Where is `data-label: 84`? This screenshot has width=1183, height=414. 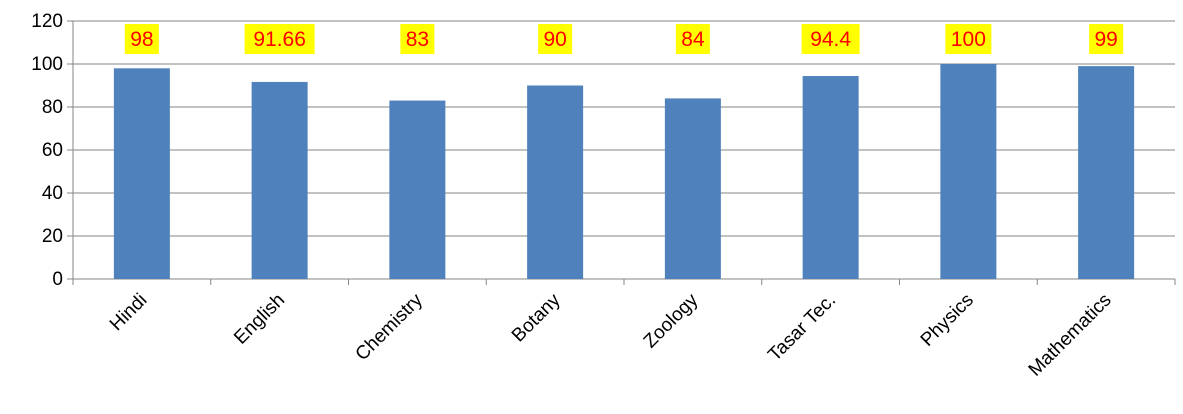 data-label: 84 is located at coordinates (693, 39).